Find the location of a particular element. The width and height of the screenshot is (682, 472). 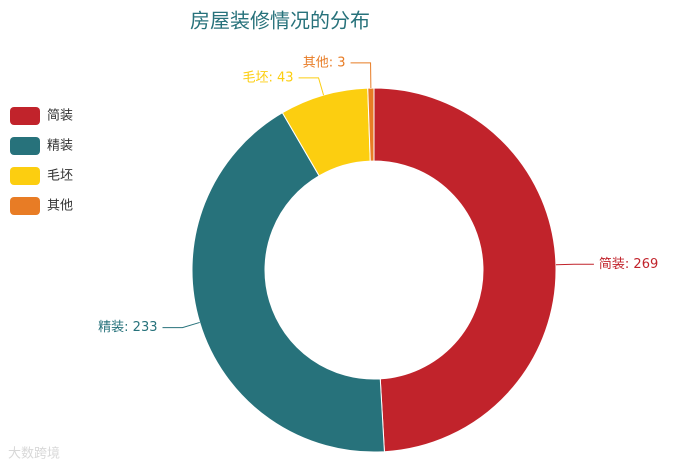

legend-label: 精装 is located at coordinates (60, 146).